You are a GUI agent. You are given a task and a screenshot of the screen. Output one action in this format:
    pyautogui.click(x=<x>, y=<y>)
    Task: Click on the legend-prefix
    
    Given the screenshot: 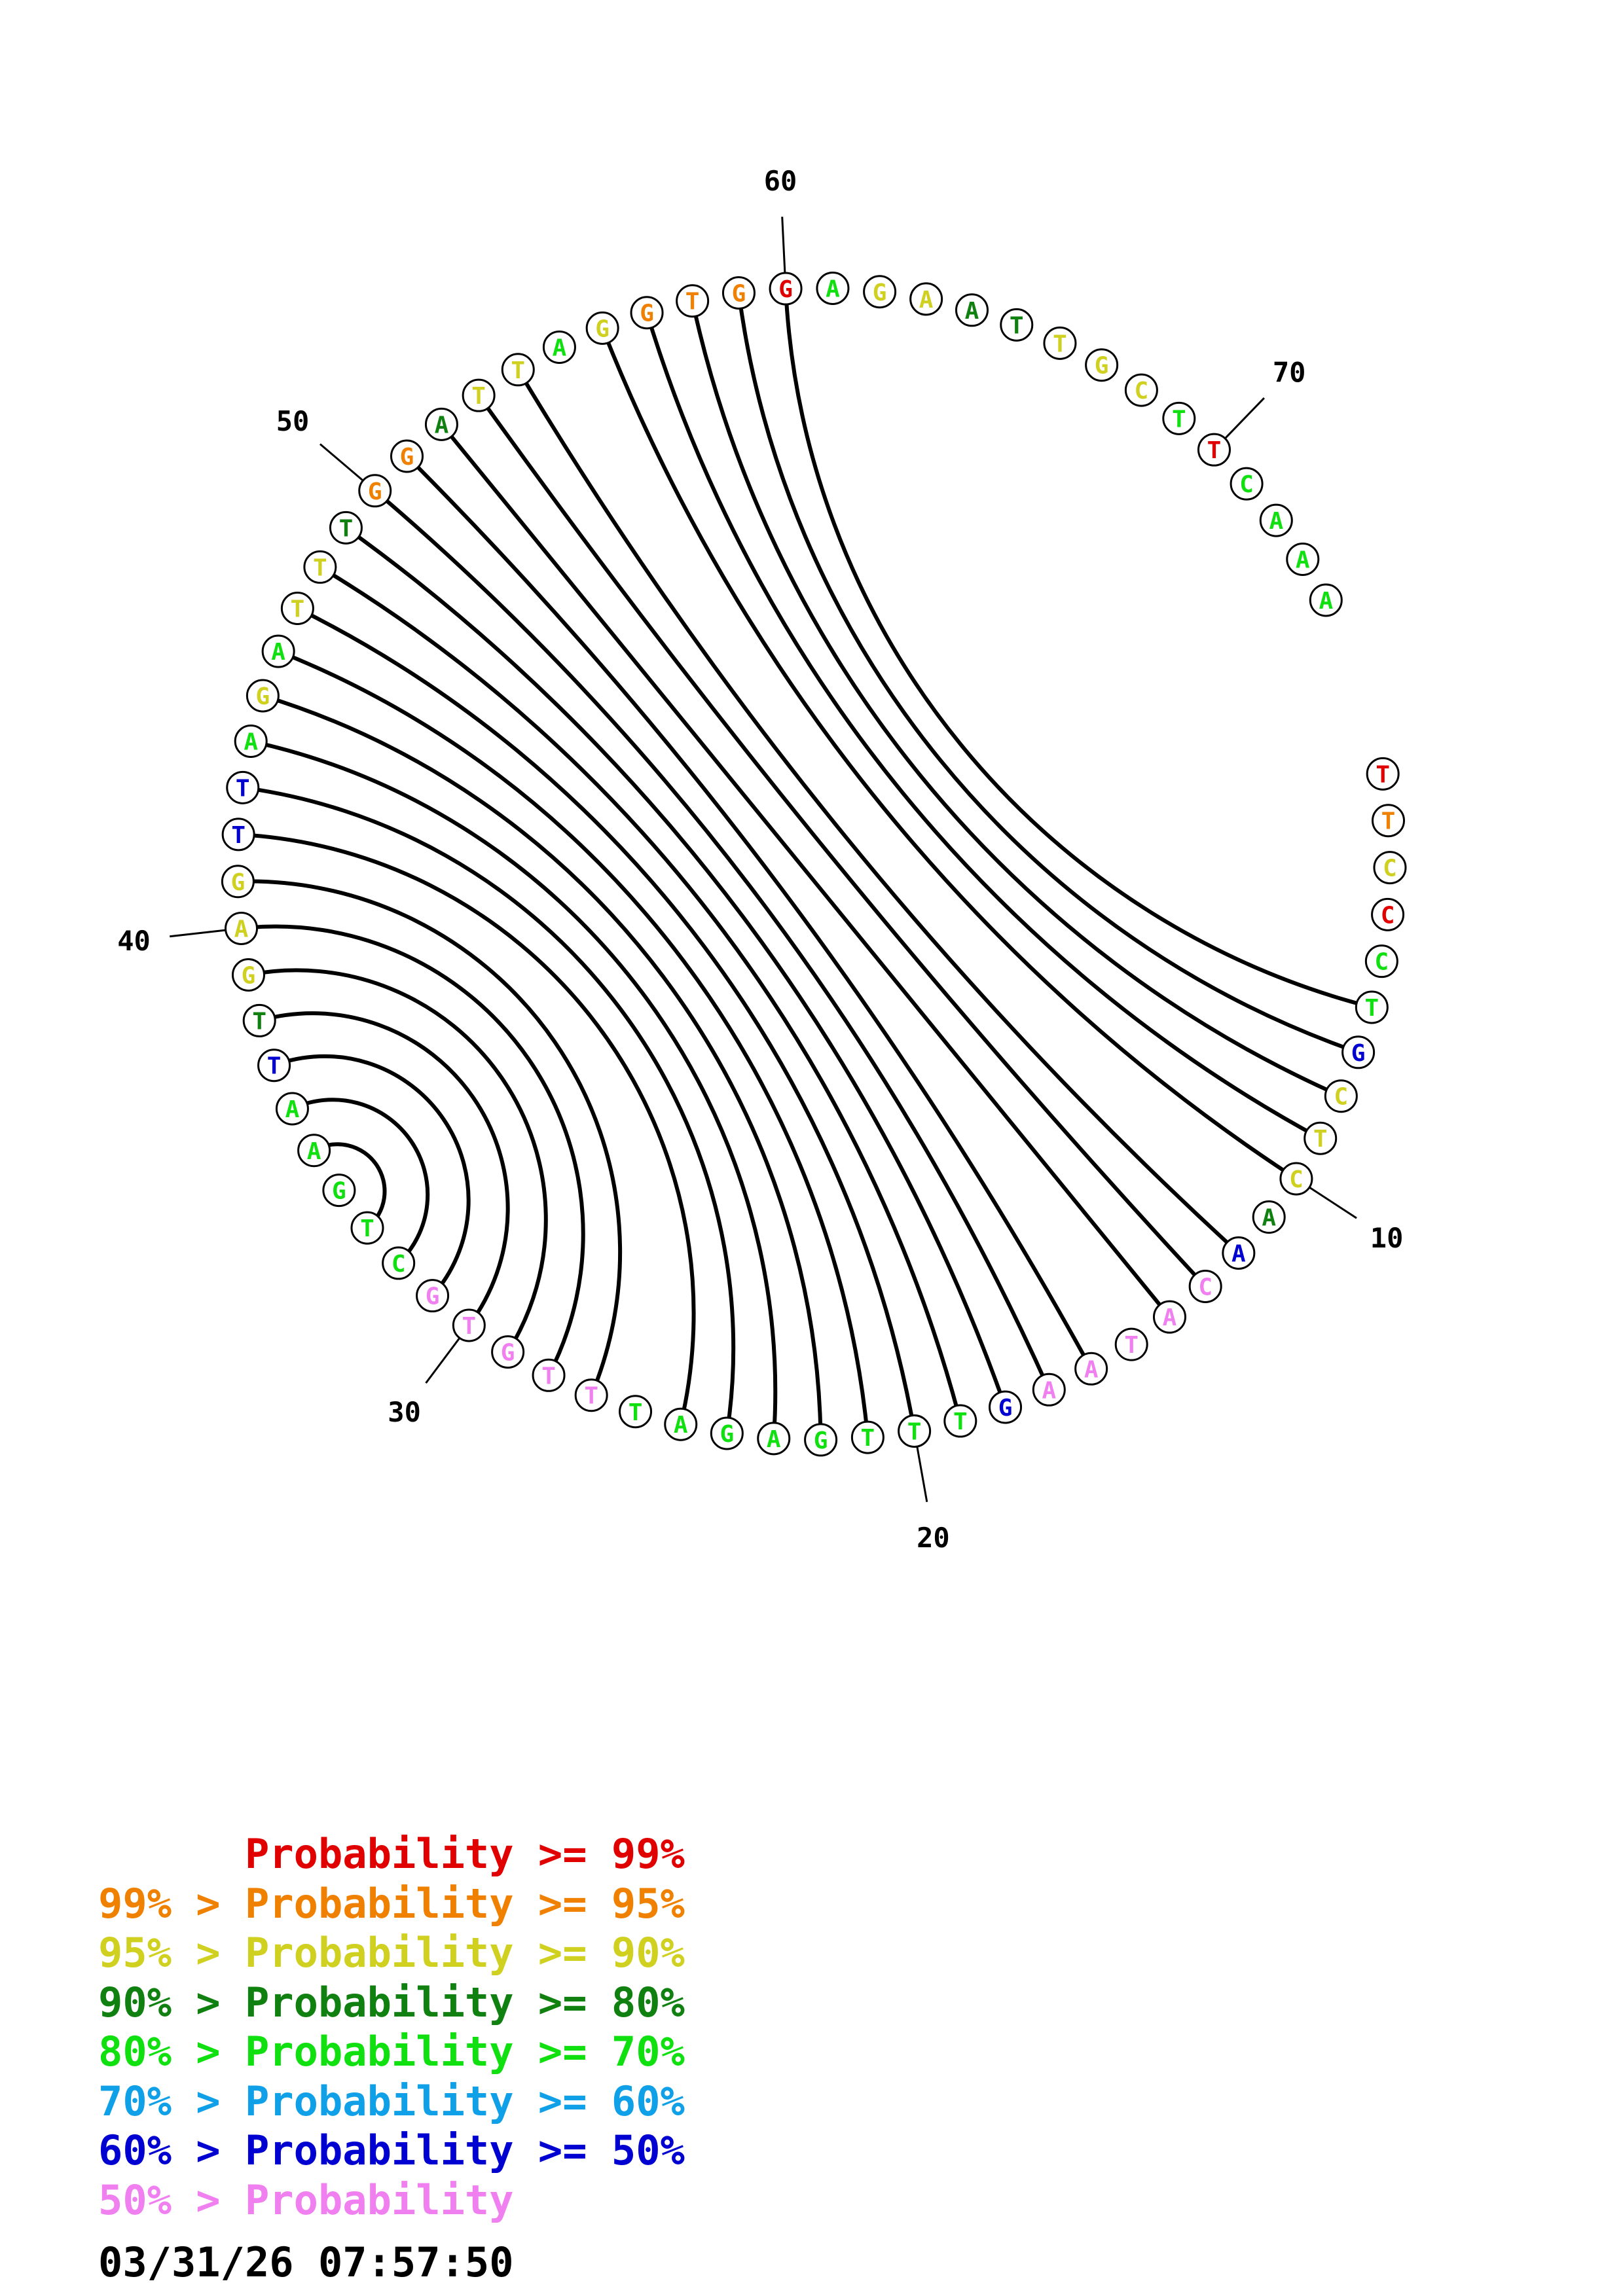 What is the action you would take?
    pyautogui.click(x=171, y=1854)
    